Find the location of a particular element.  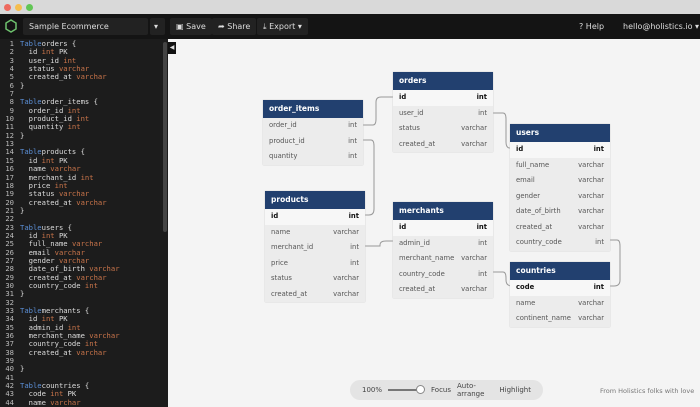

share-button: ➦ Share is located at coordinates (234, 26).